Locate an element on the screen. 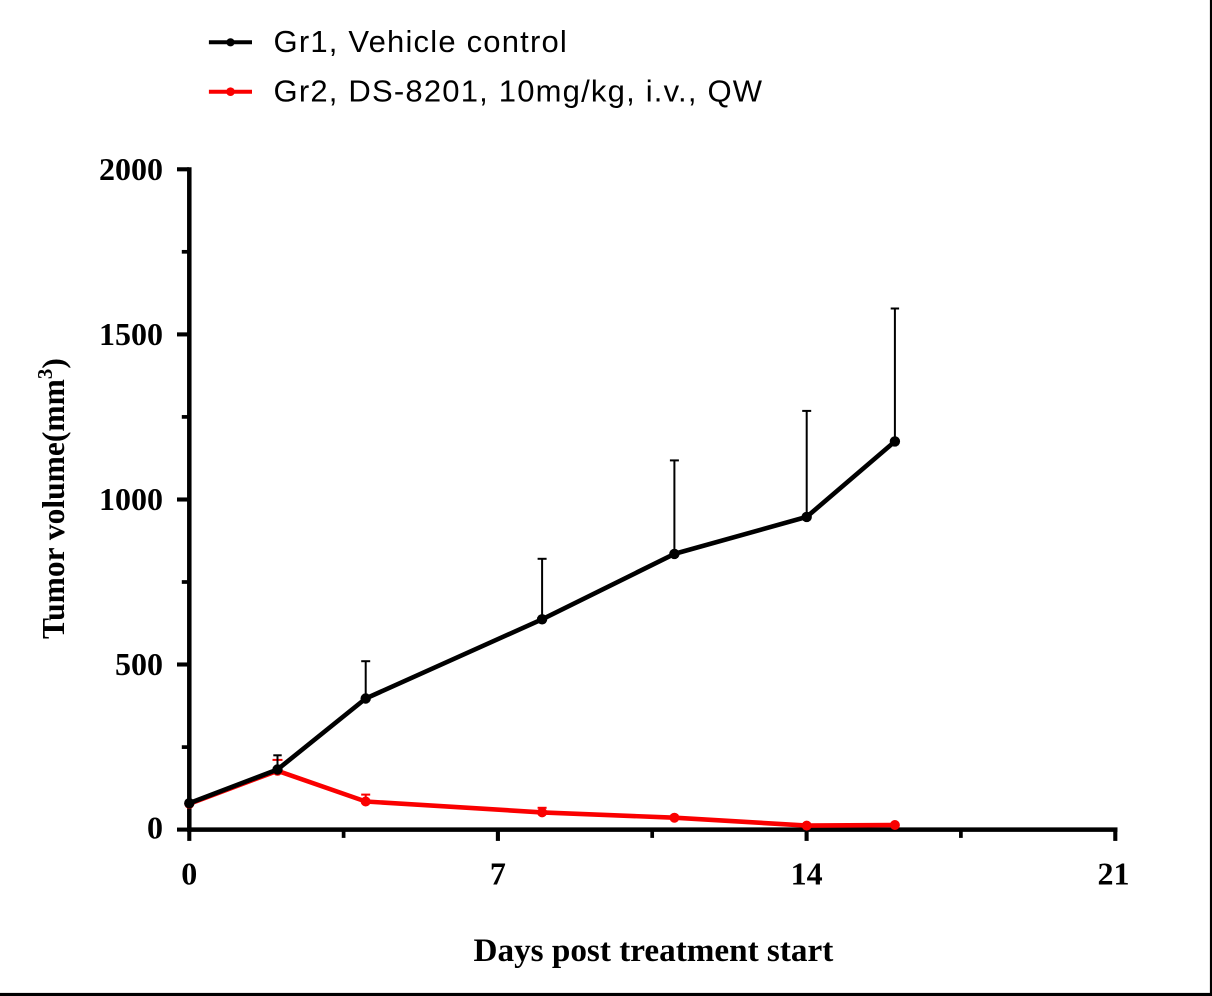  svg-text: 14 is located at coordinates (807, 874).